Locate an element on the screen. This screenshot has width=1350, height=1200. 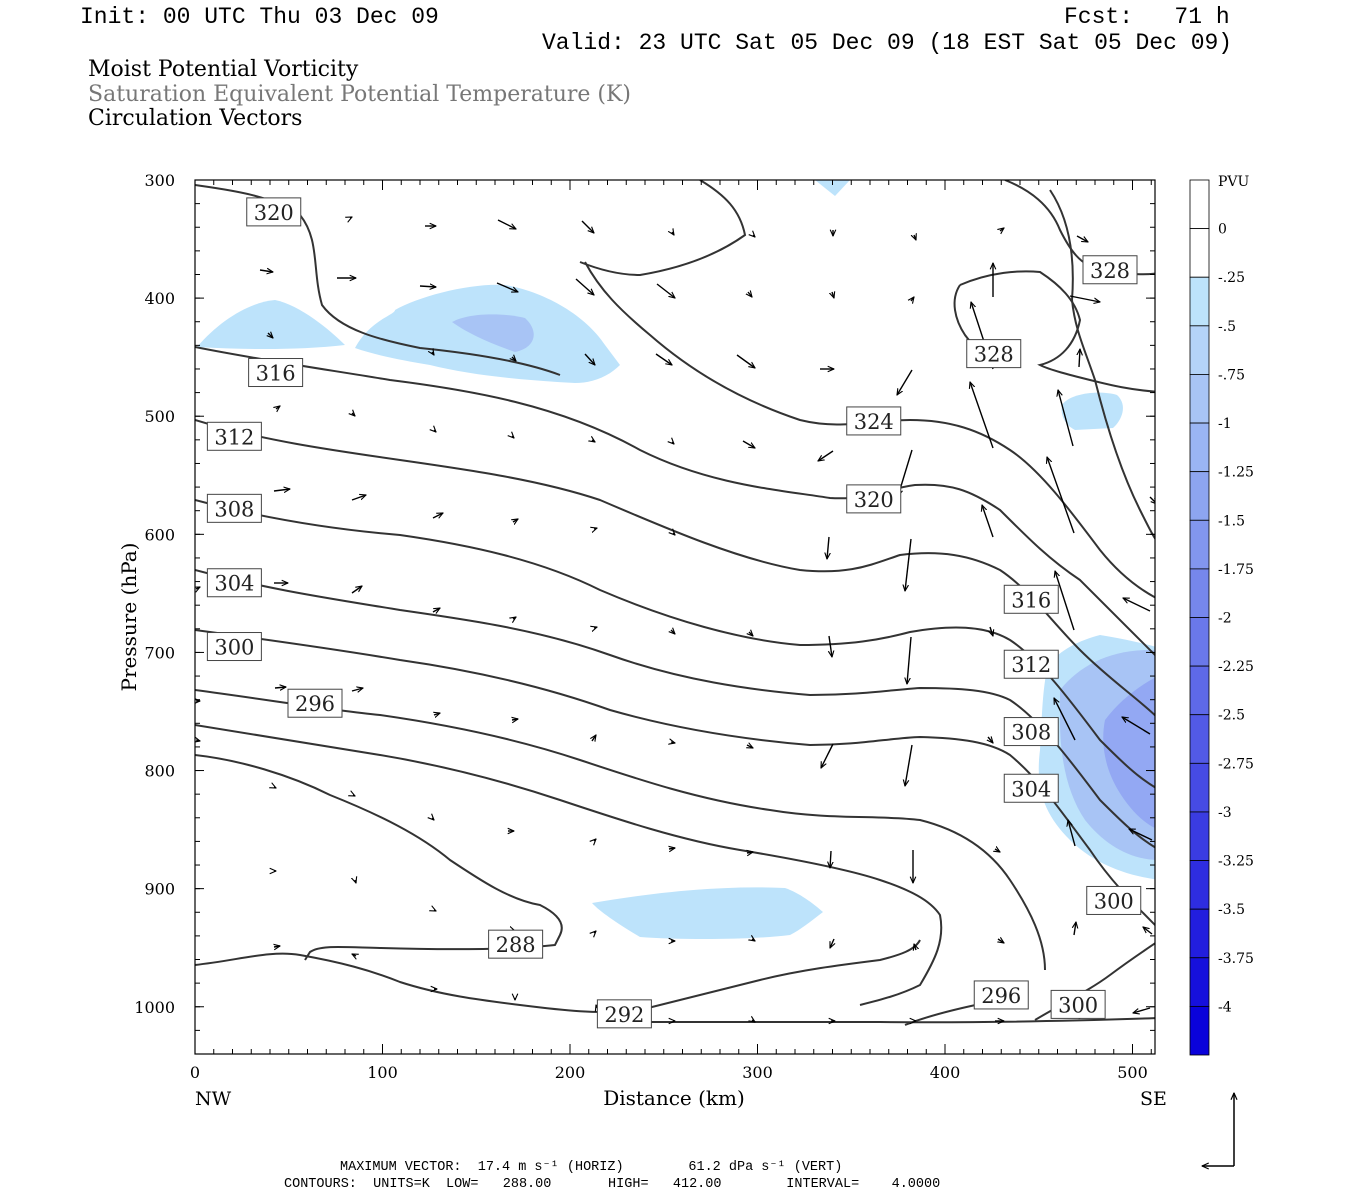
colorbar-label: -1.25 is located at coordinates (1236, 473).